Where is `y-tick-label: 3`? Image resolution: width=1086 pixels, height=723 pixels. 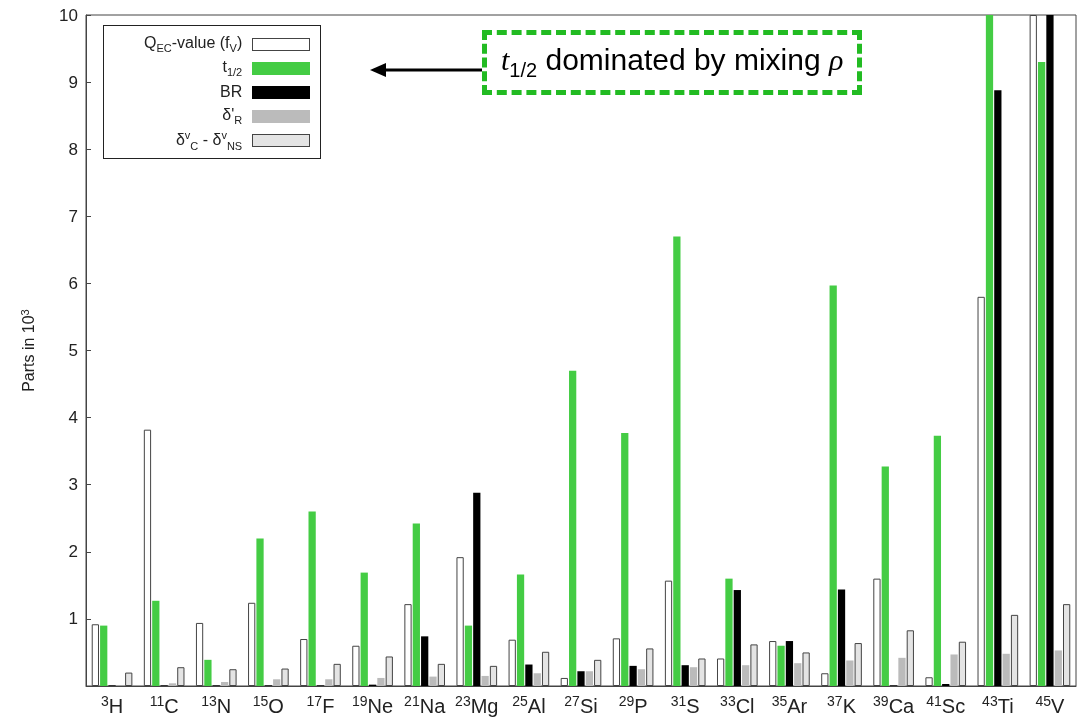
y-tick-label: 3 is located at coordinates (73, 485).